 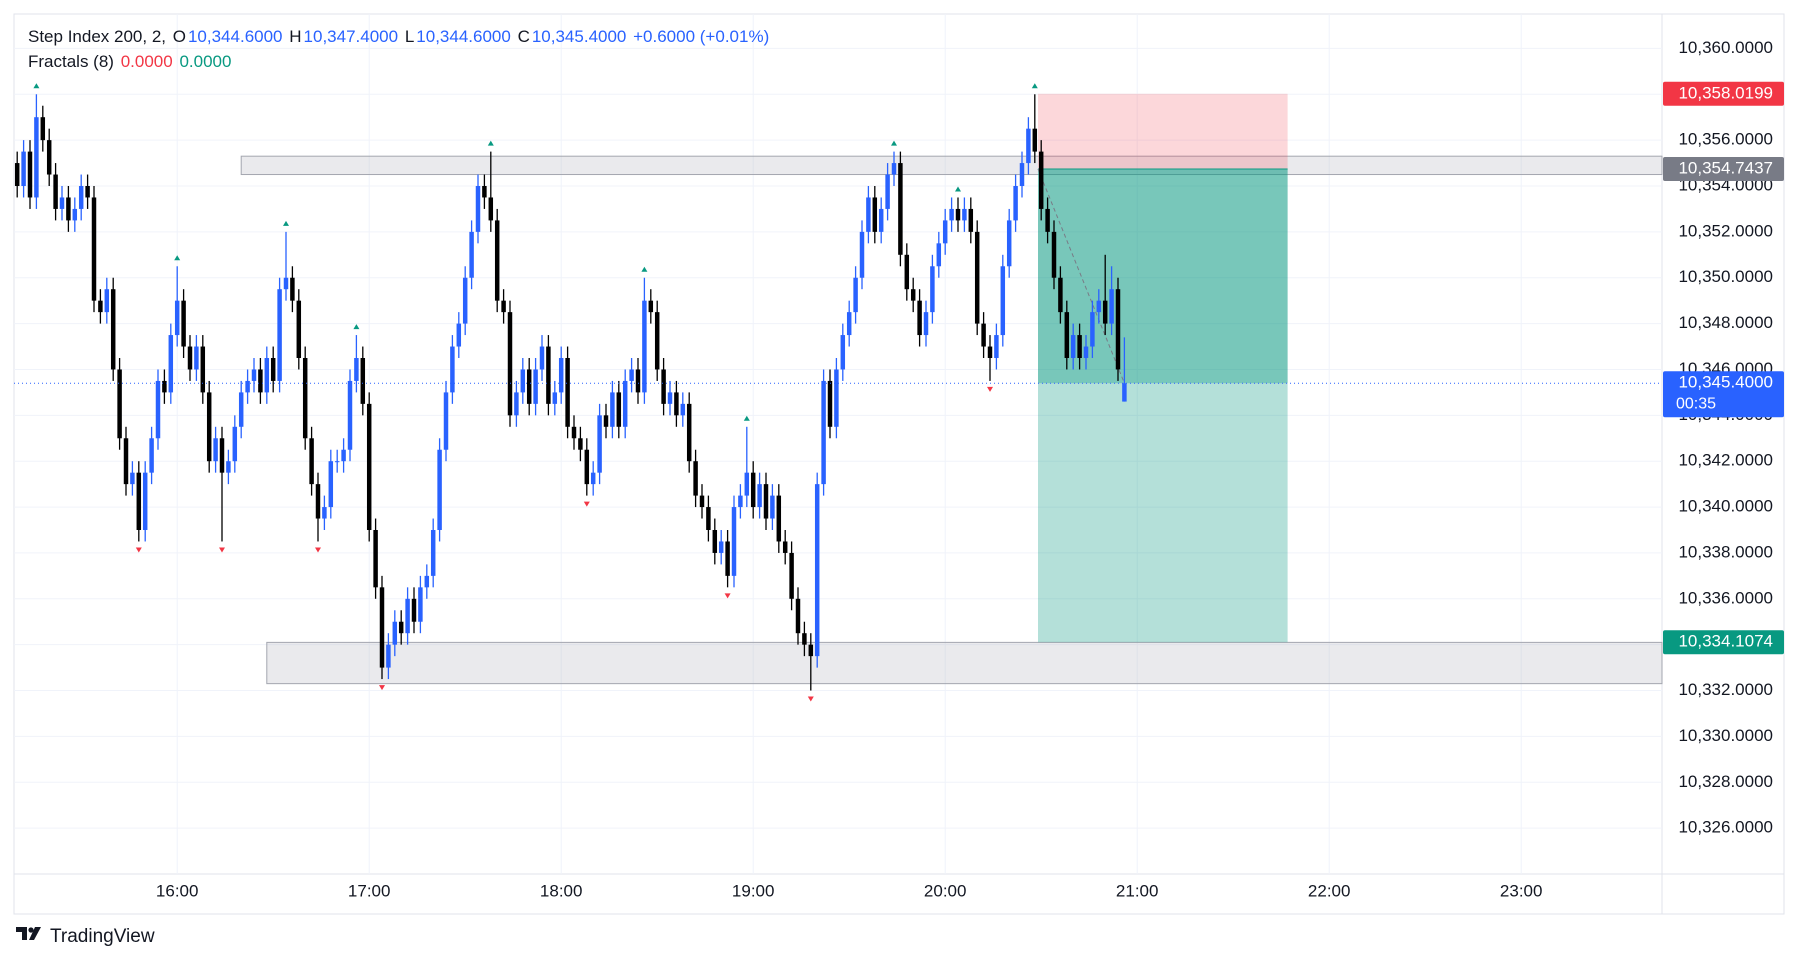 I want to click on y-tick-label: 10,350.0000, so click(x=1725, y=276).